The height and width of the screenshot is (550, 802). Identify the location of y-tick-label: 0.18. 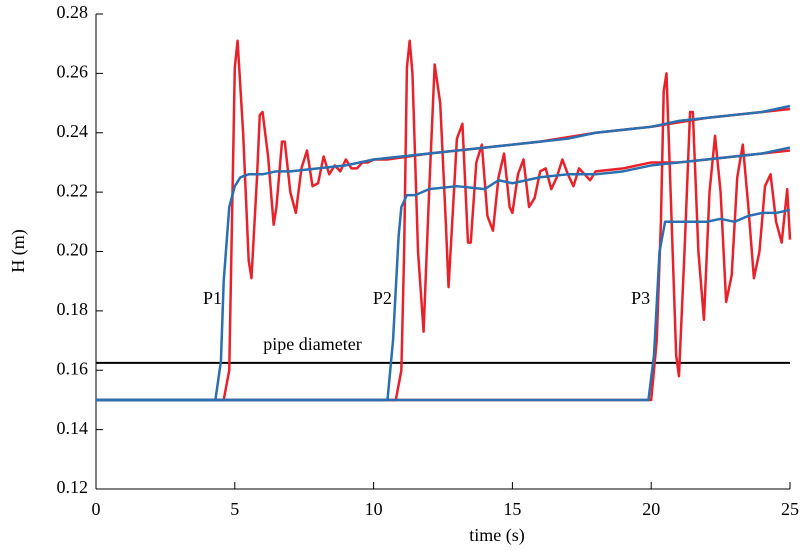
(73, 309).